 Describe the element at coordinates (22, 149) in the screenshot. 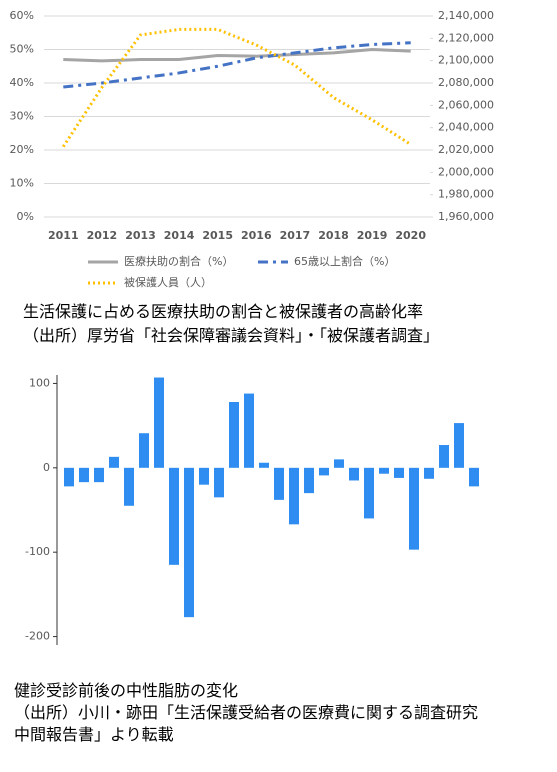

I see `y-tick-label: 20%` at that location.